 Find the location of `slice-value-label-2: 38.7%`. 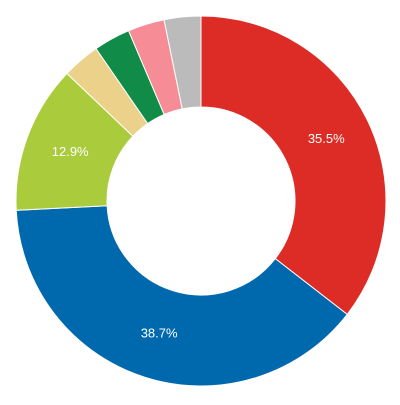

slice-value-label-2: 38.7% is located at coordinates (159, 333).